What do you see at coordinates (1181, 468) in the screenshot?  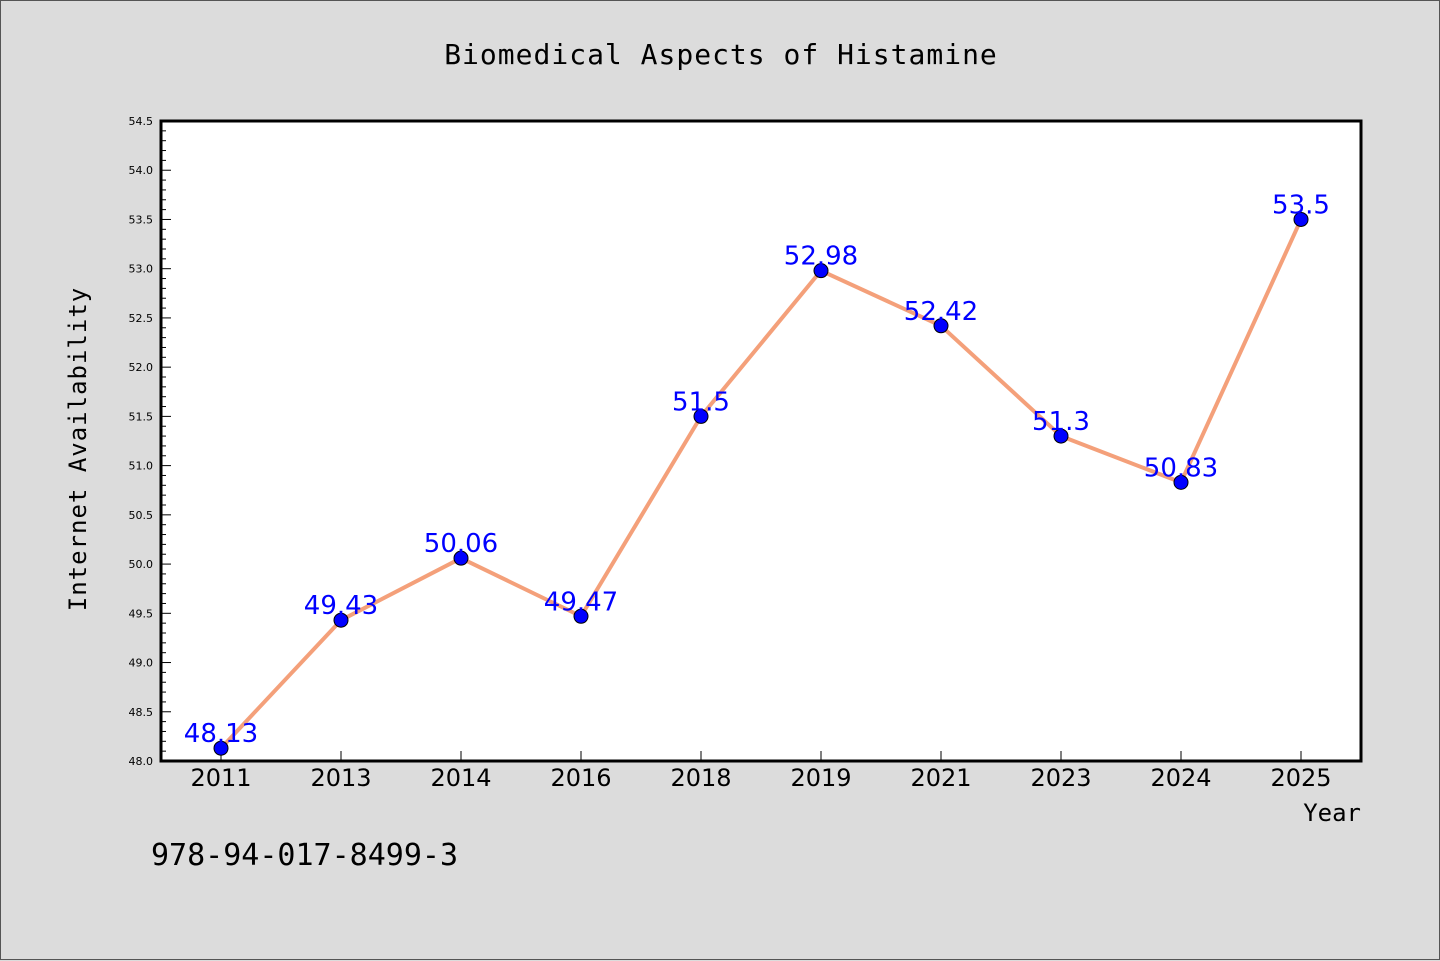 I see `data-label: 50.83` at bounding box center [1181, 468].